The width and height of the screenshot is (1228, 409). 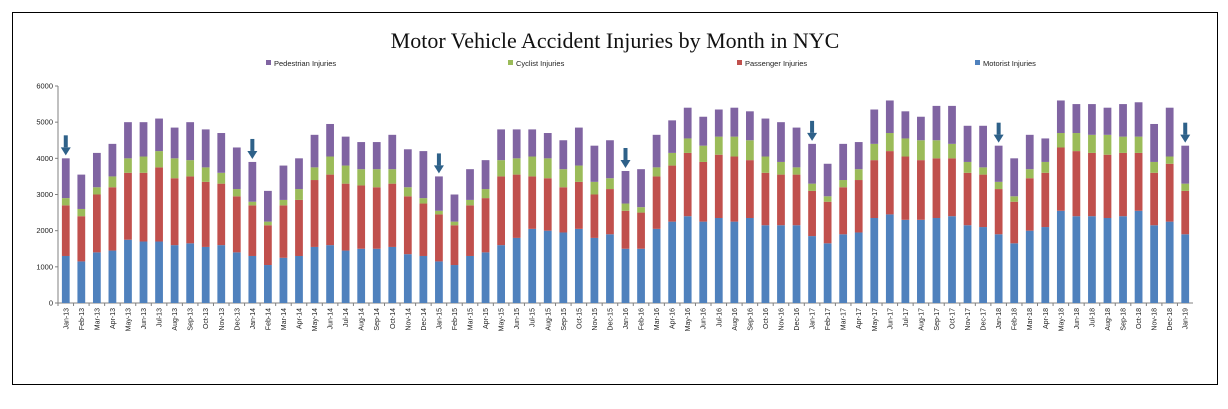 What do you see at coordinates (510, 62) in the screenshot?
I see `legend-swatch-cyclist-injuries` at bounding box center [510, 62].